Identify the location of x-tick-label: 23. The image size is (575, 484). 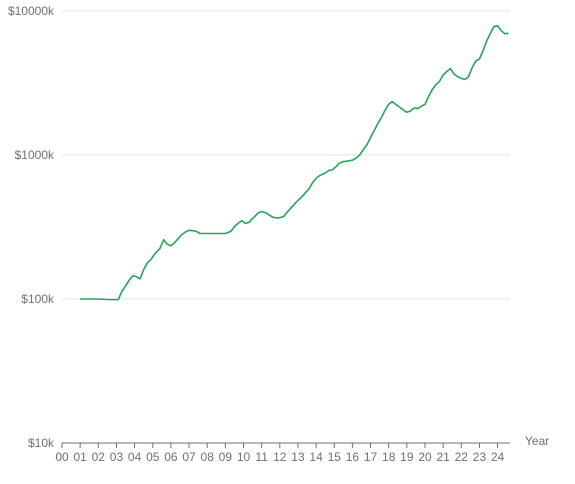
(480, 457).